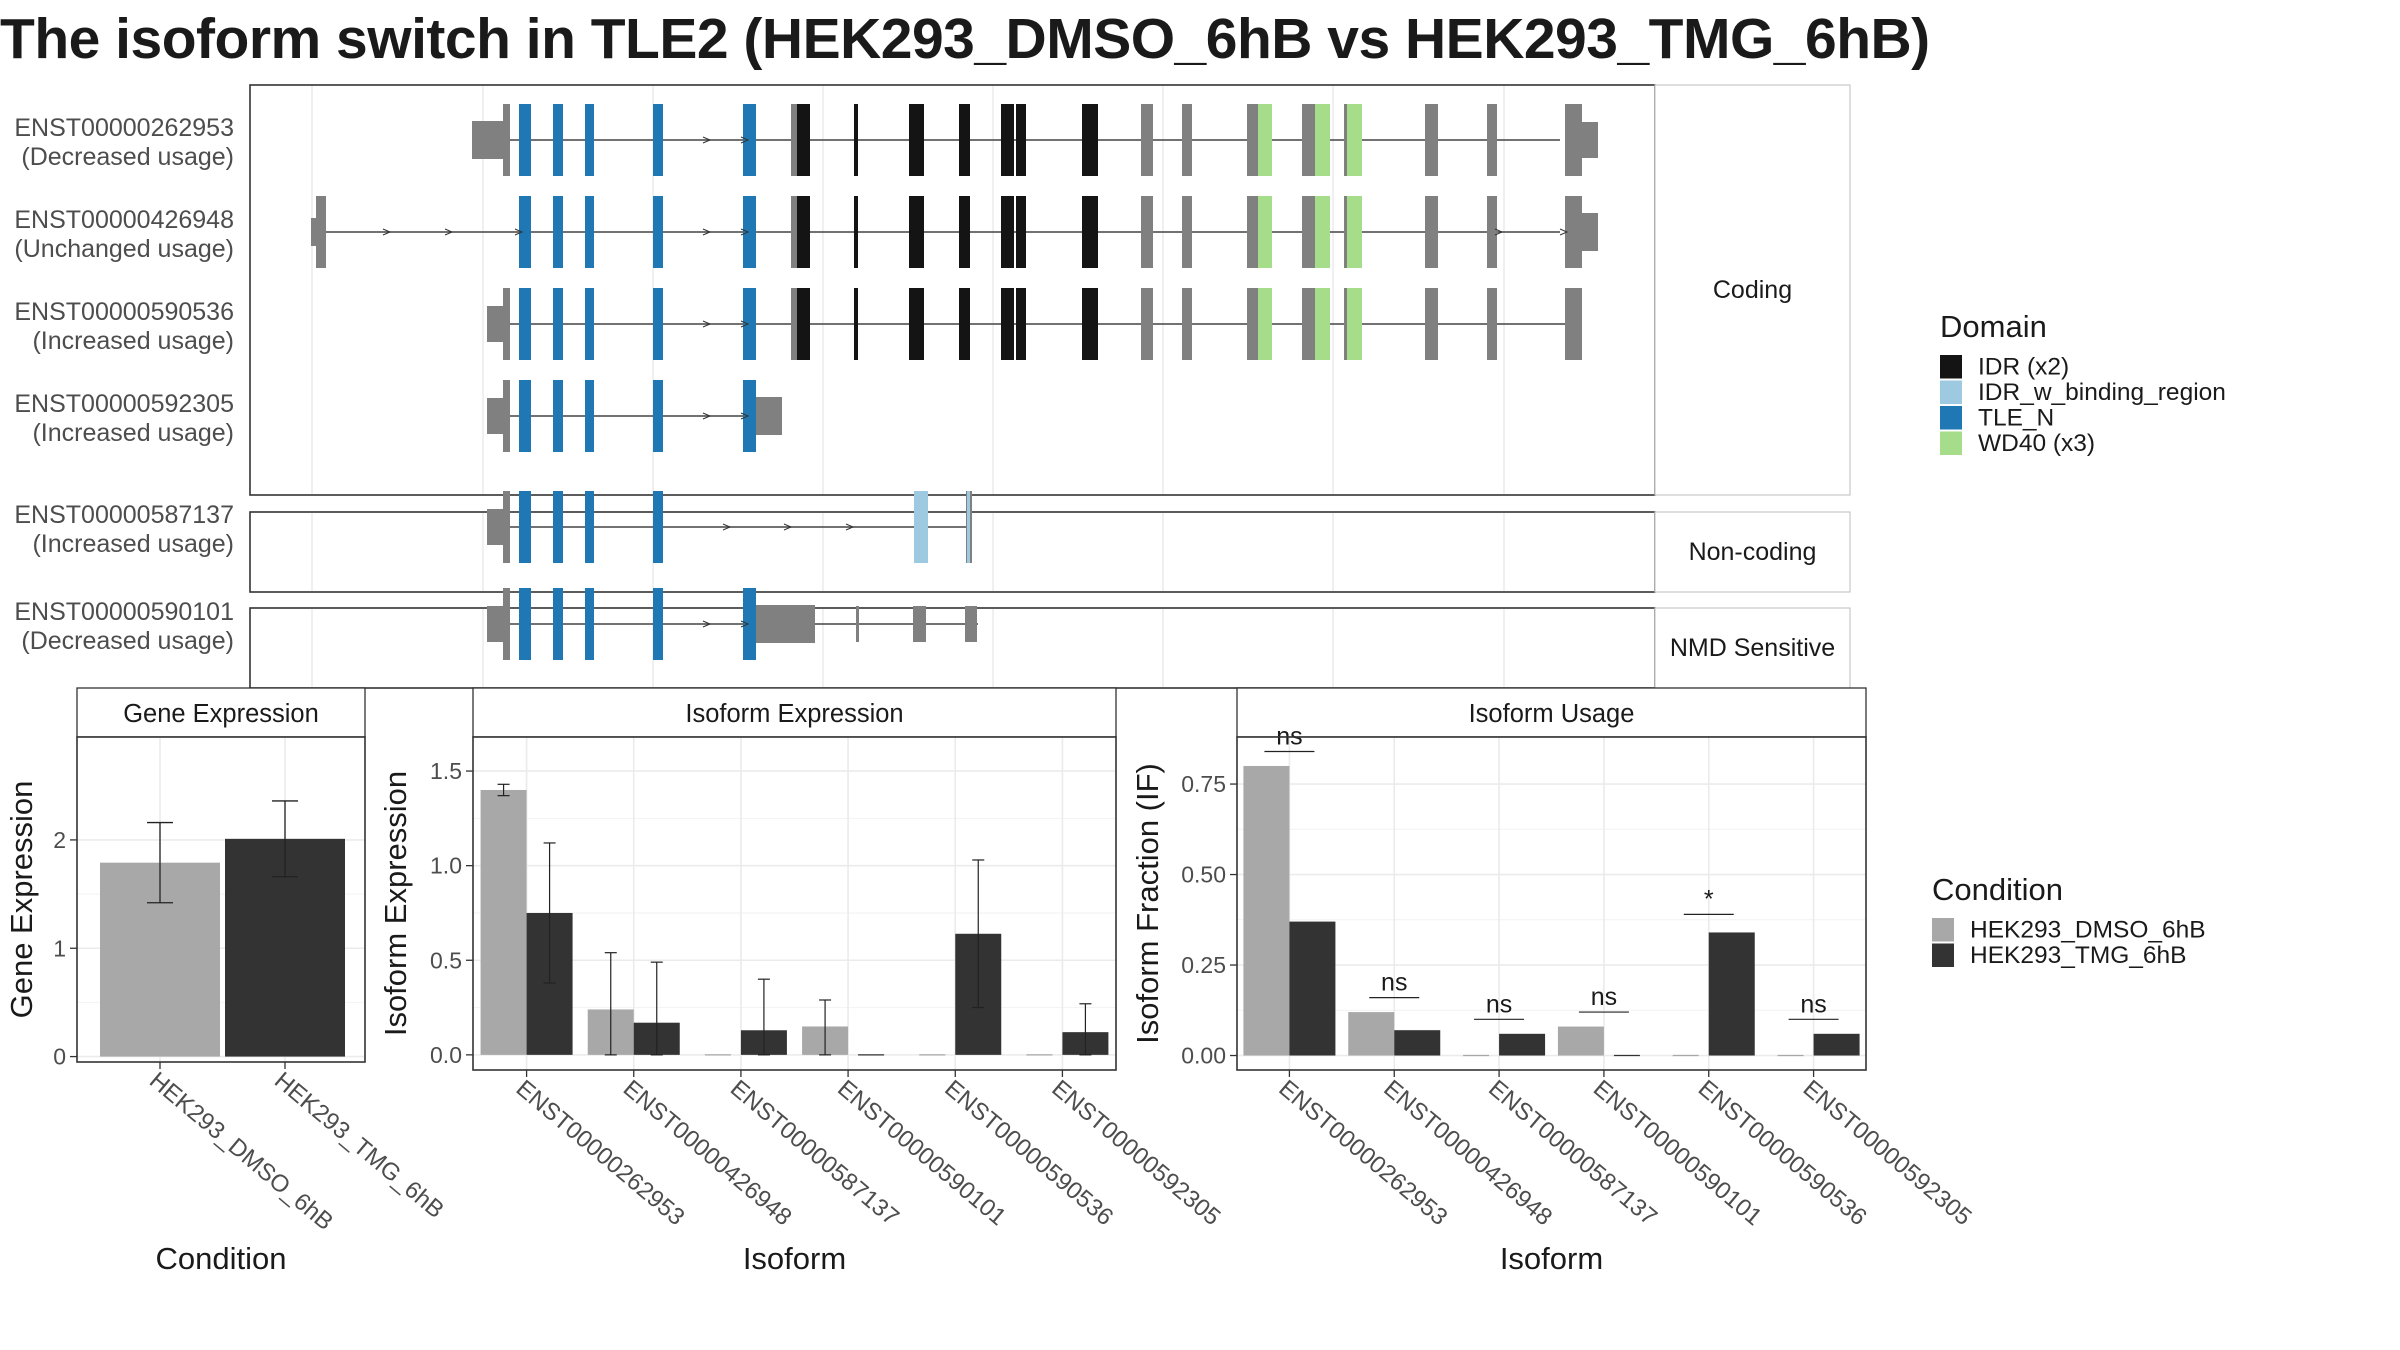 This screenshot has width=2400, height=1350. I want to click on chart-strip, so click(1551, 712).